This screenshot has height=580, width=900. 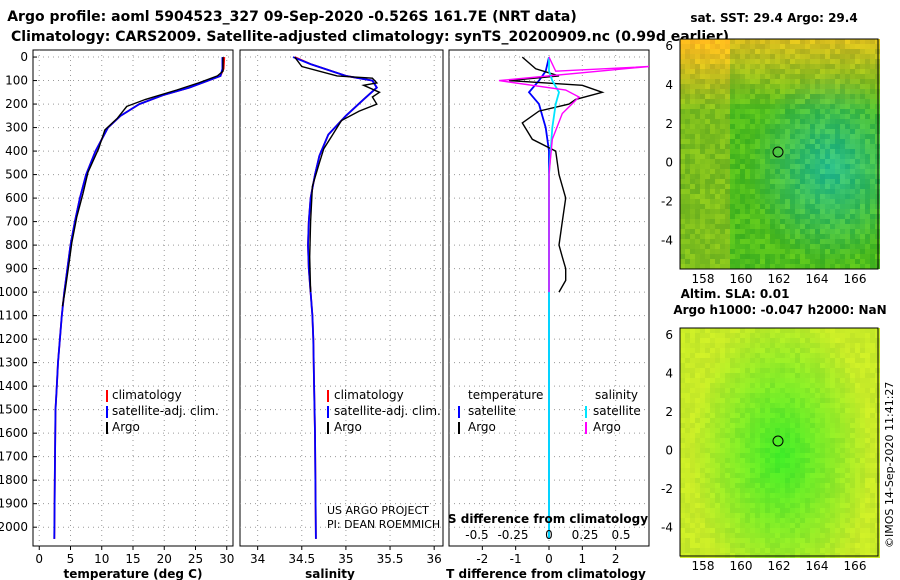 What do you see at coordinates (226, 559) in the screenshot?
I see `x-tick-label: 30` at bounding box center [226, 559].